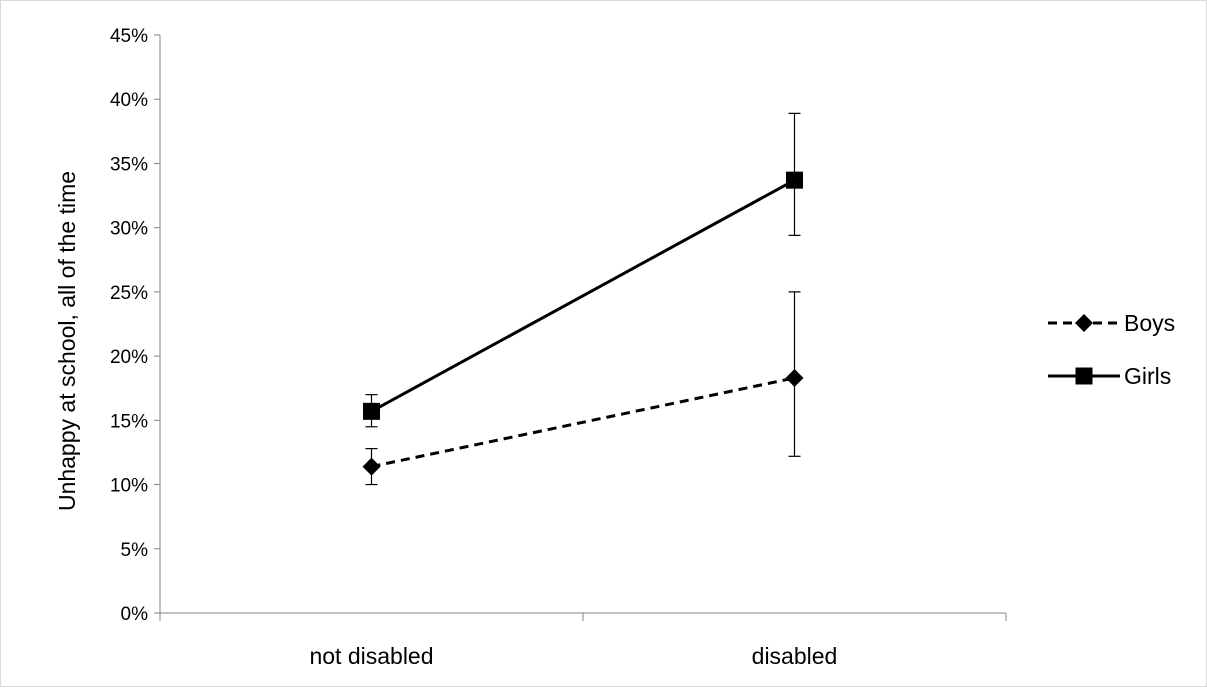  I want to click on legend-label: Girls, so click(1147, 376).